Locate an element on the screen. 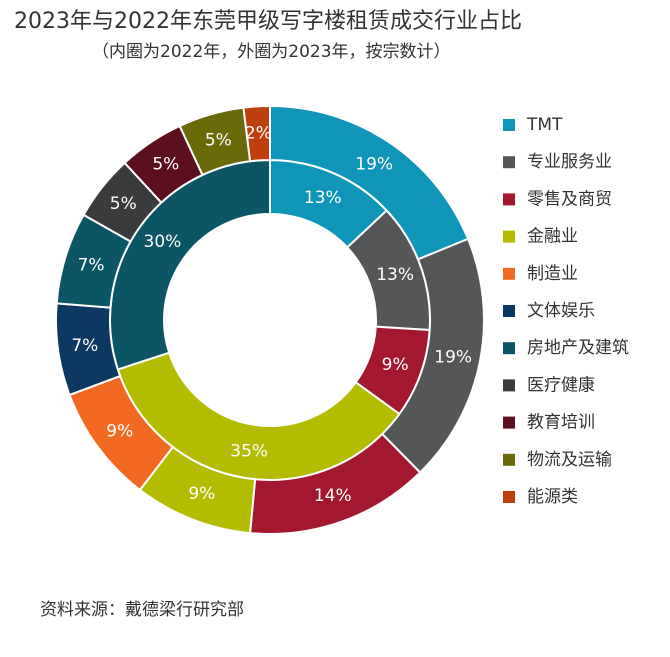 Image resolution: width=670 pixels, height=657 pixels. donut-slice is located at coordinates (256, 133).